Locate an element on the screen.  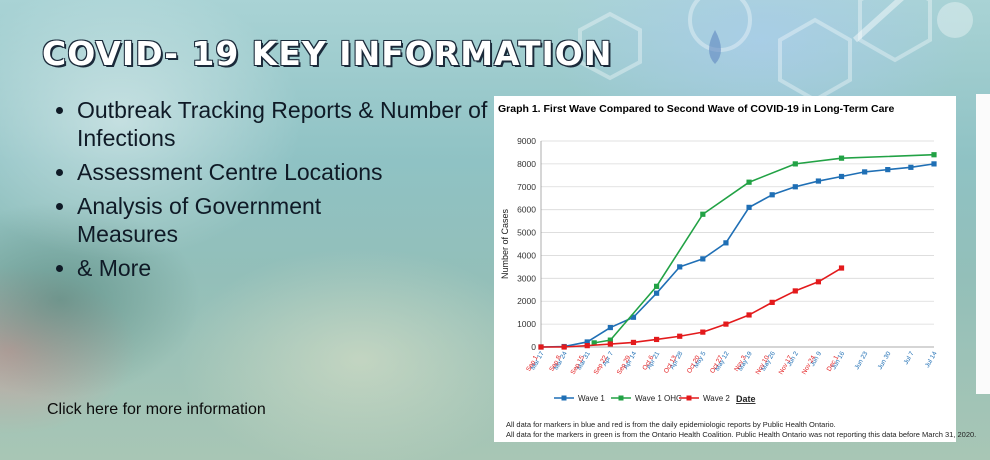
legend-label: Wave 2 is located at coordinates (716, 398).